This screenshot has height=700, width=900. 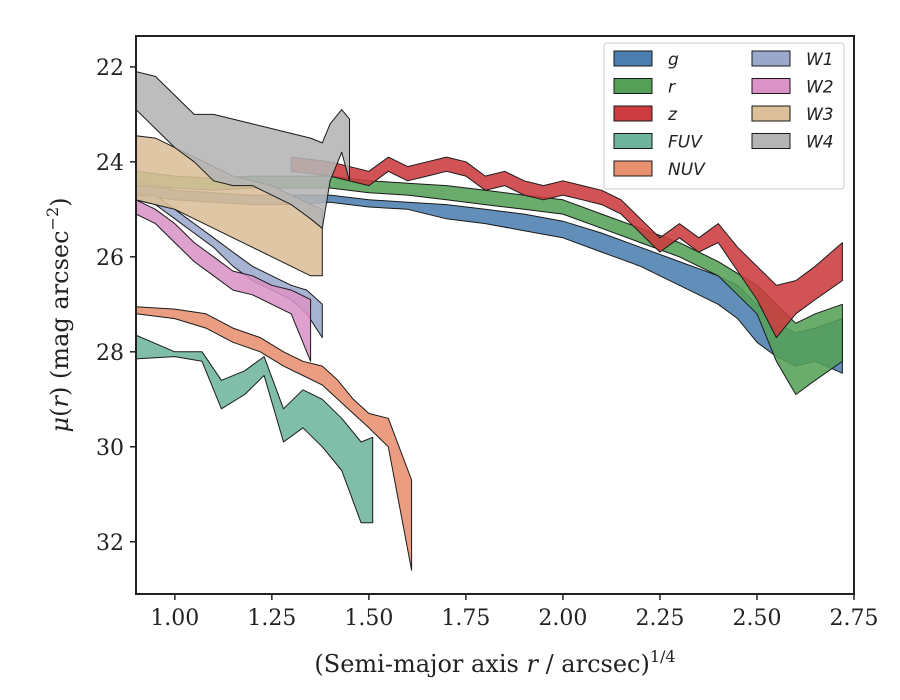 I want to click on legend-swatch-w2, so click(x=771, y=86).